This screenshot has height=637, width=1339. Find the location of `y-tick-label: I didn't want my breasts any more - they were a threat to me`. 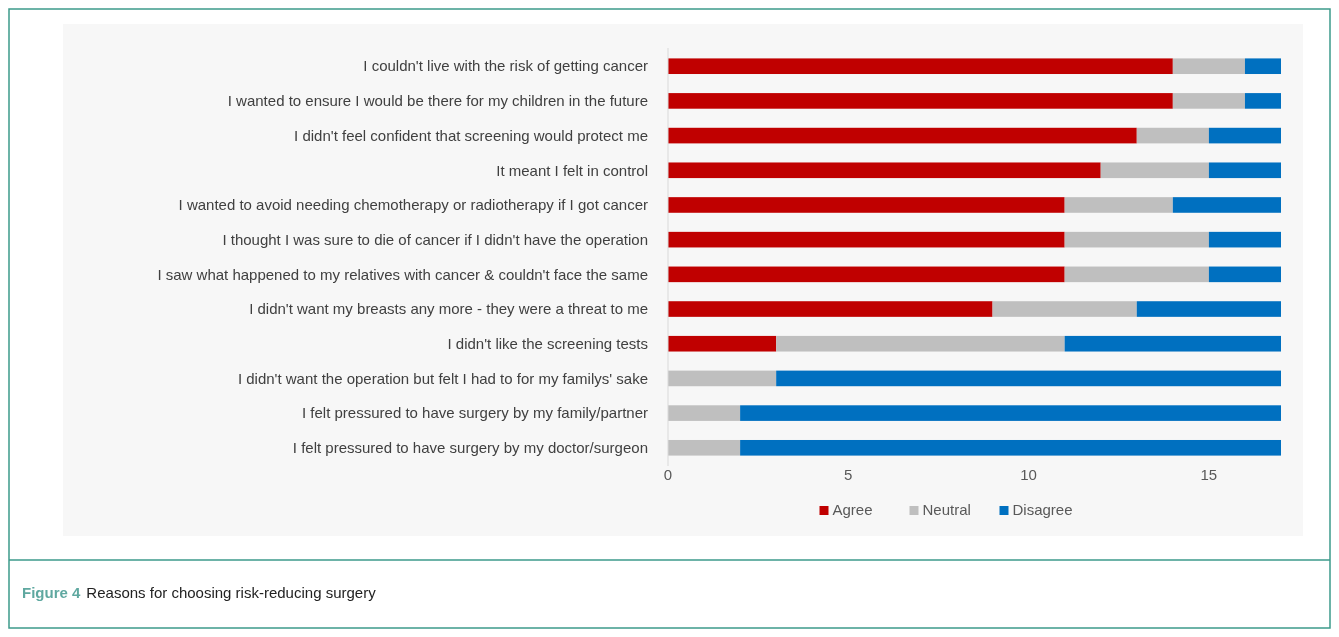

y-tick-label: I didn't want my breasts any more - they were a threat to me is located at coordinates (448, 309).